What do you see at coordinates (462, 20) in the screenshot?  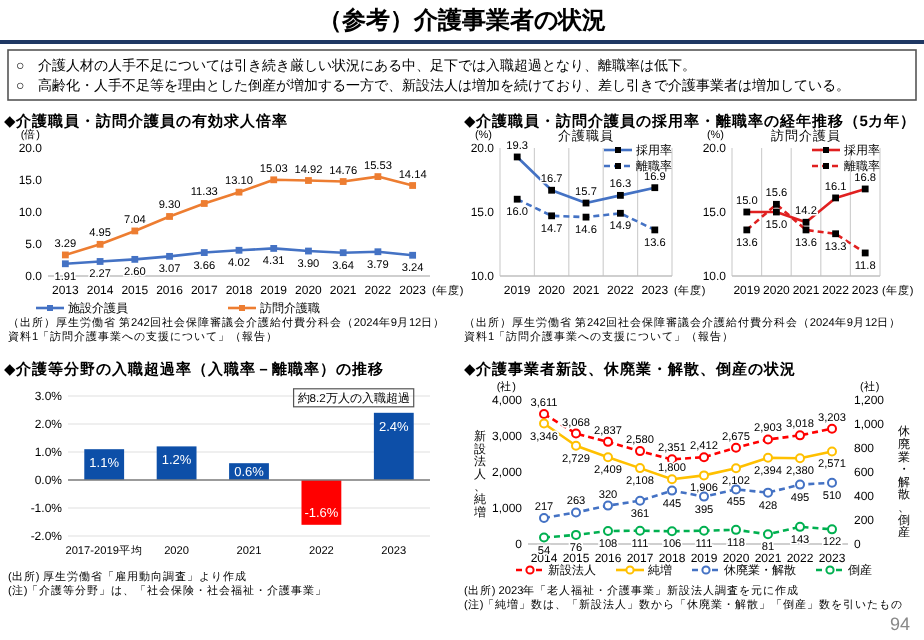 I see `text: （参考）介護事業者の状況` at bounding box center [462, 20].